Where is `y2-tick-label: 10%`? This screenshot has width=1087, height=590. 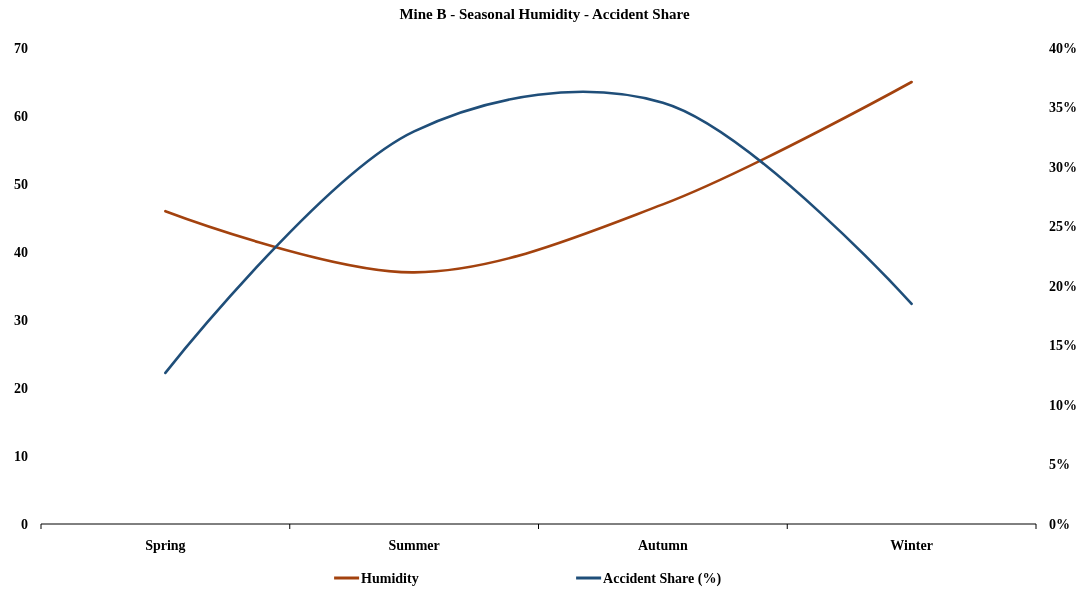
y2-tick-label: 10% is located at coordinates (1063, 405).